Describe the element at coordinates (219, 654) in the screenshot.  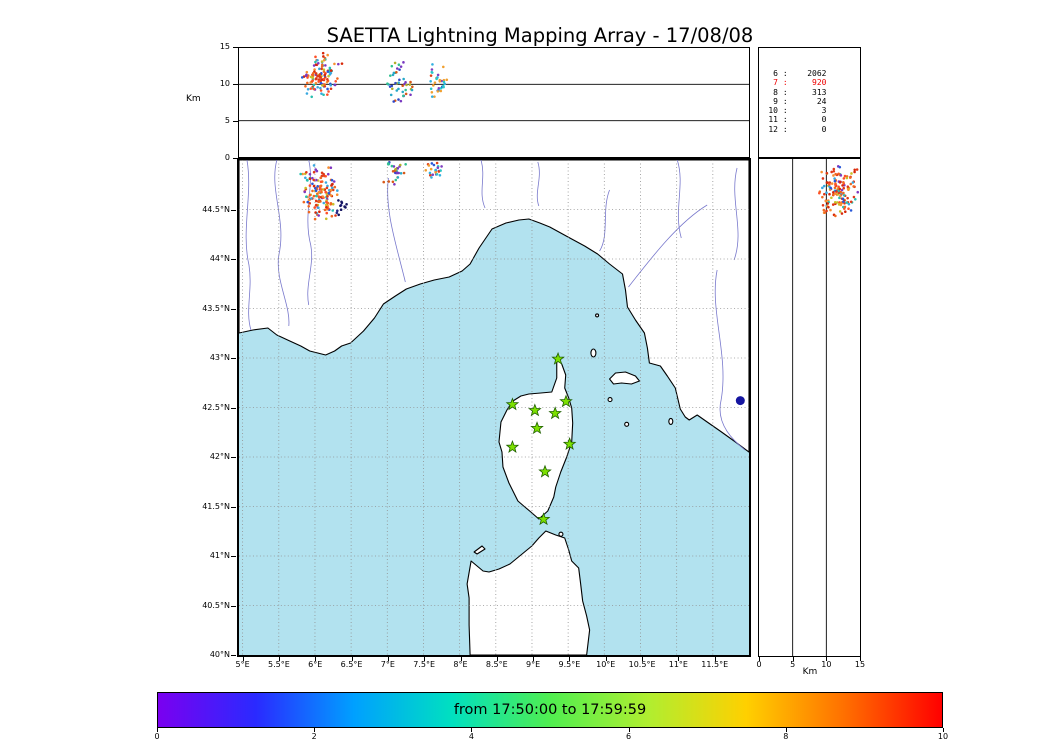
I see `latitude-tick-label: 40°N` at that location.